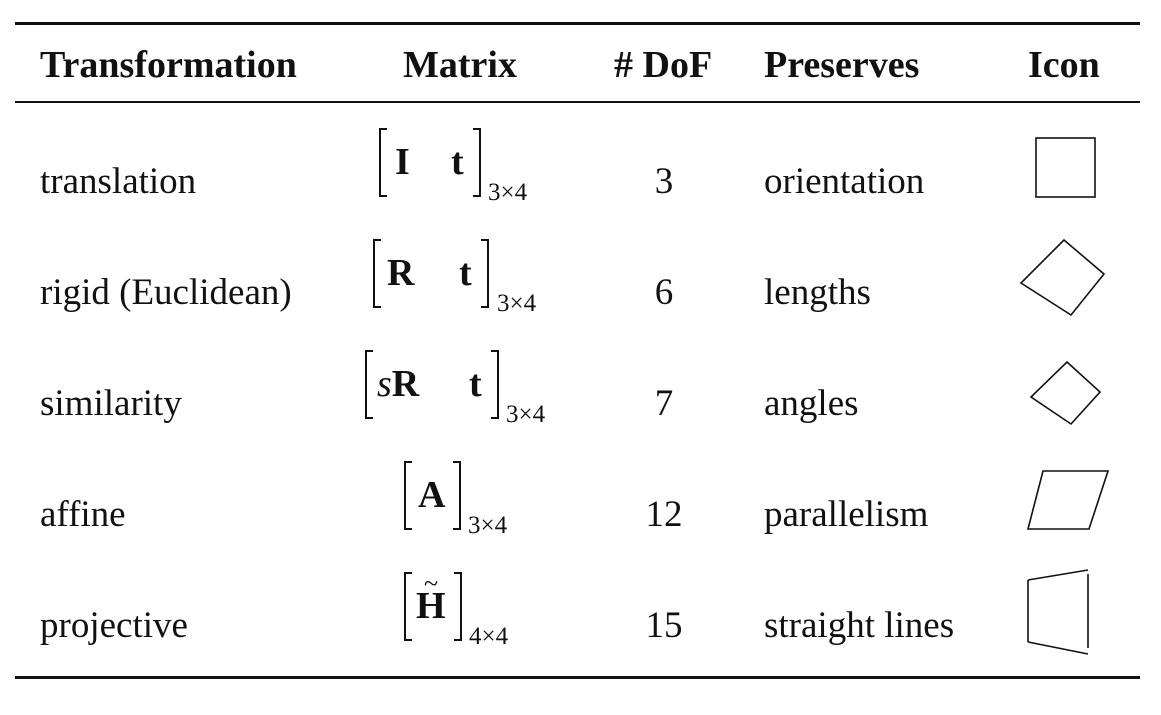  Describe the element at coordinates (817, 292) in the screenshot. I see `preserves-value: lengths` at that location.